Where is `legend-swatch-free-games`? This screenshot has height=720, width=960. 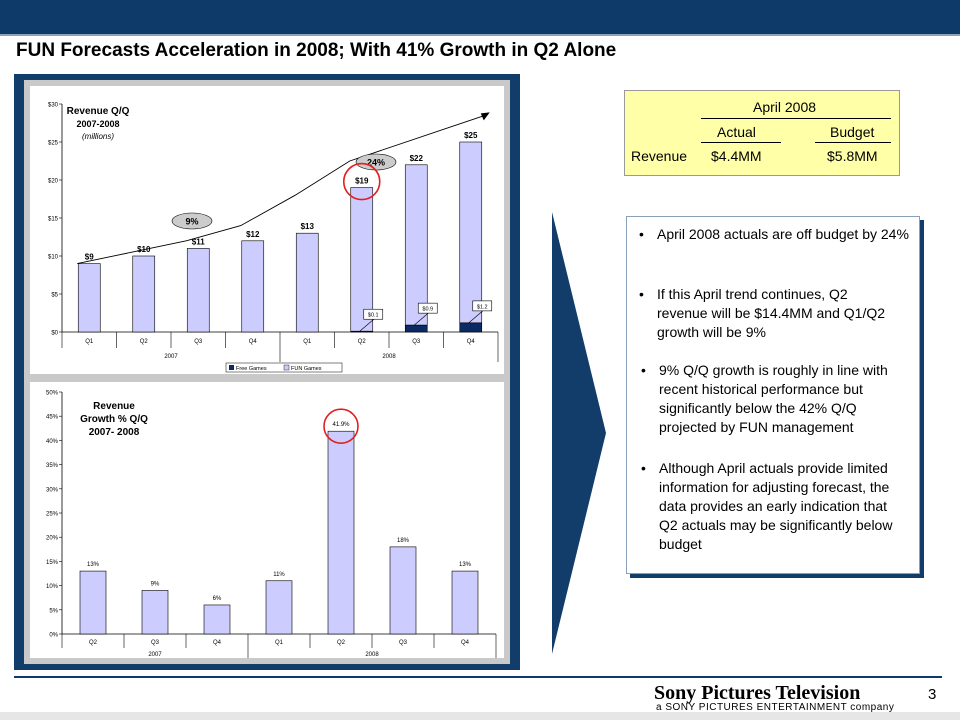 legend-swatch-free-games is located at coordinates (231, 367).